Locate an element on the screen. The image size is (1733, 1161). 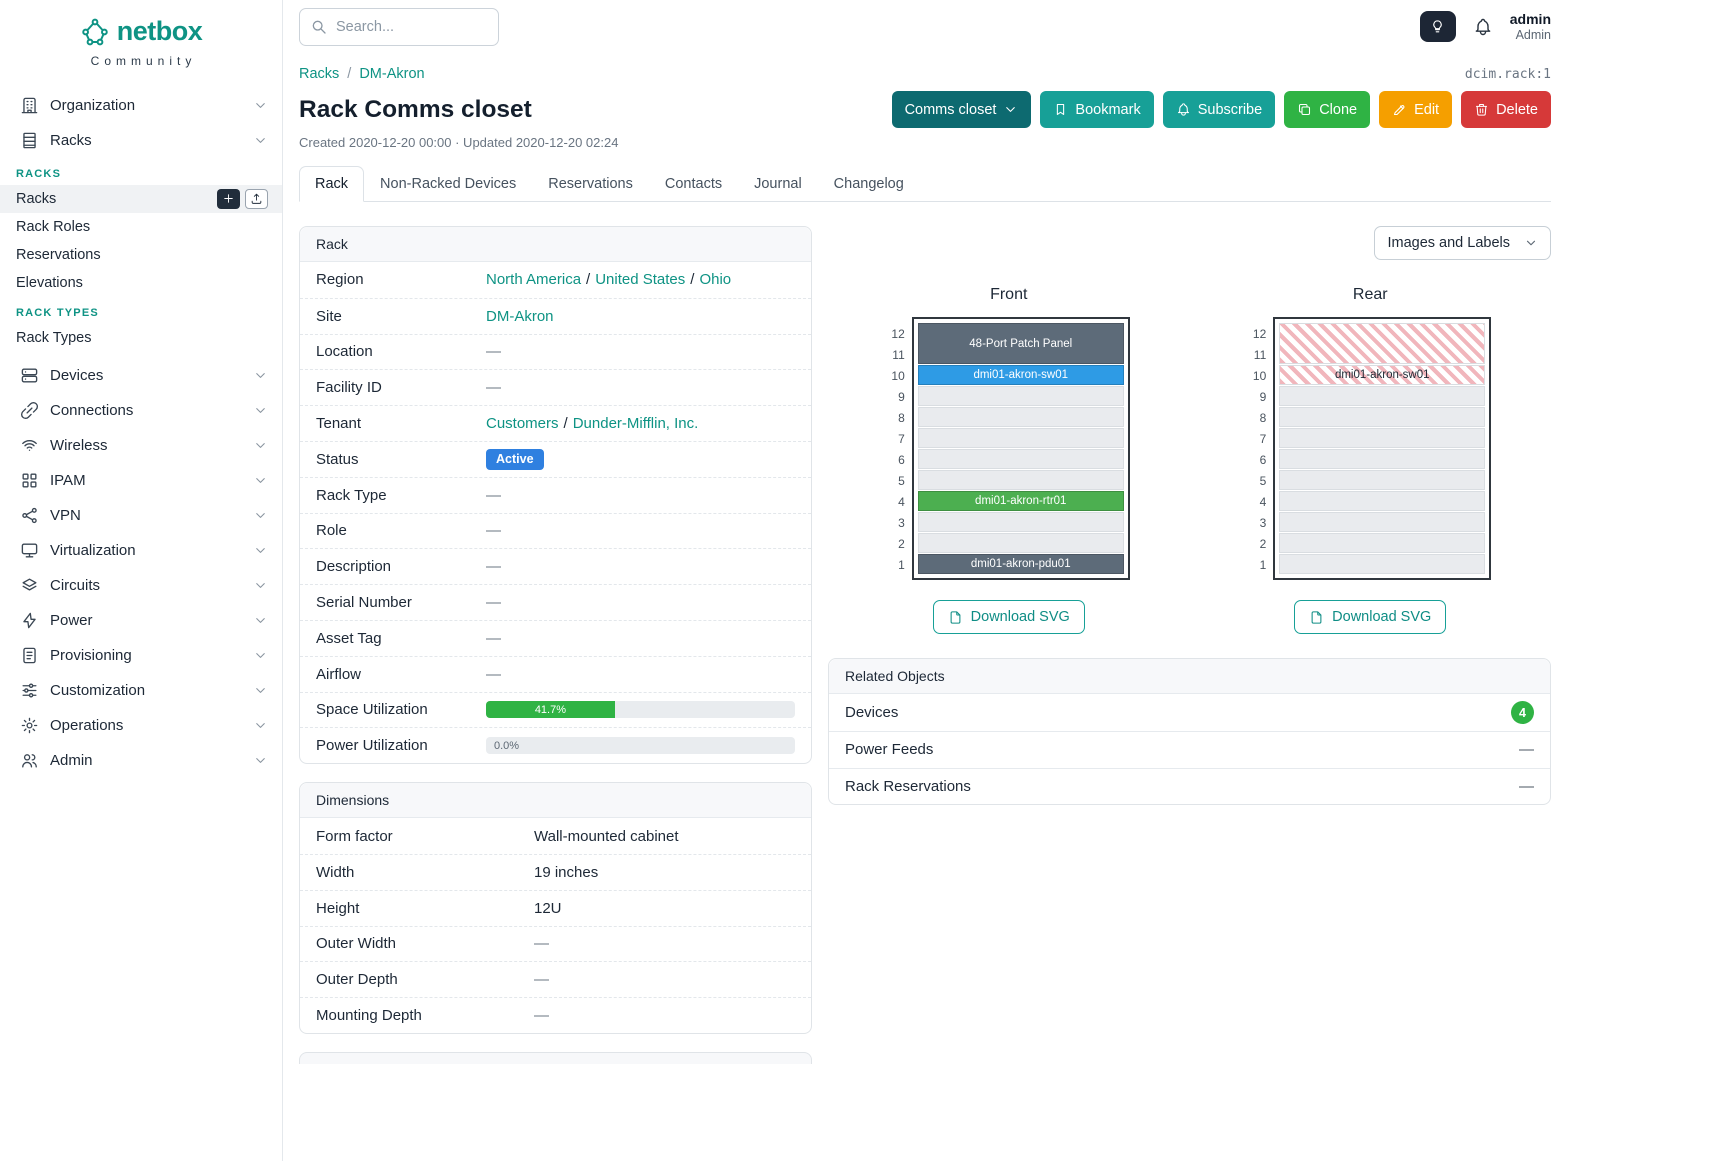
notifications-button is located at coordinates (1483, 27).